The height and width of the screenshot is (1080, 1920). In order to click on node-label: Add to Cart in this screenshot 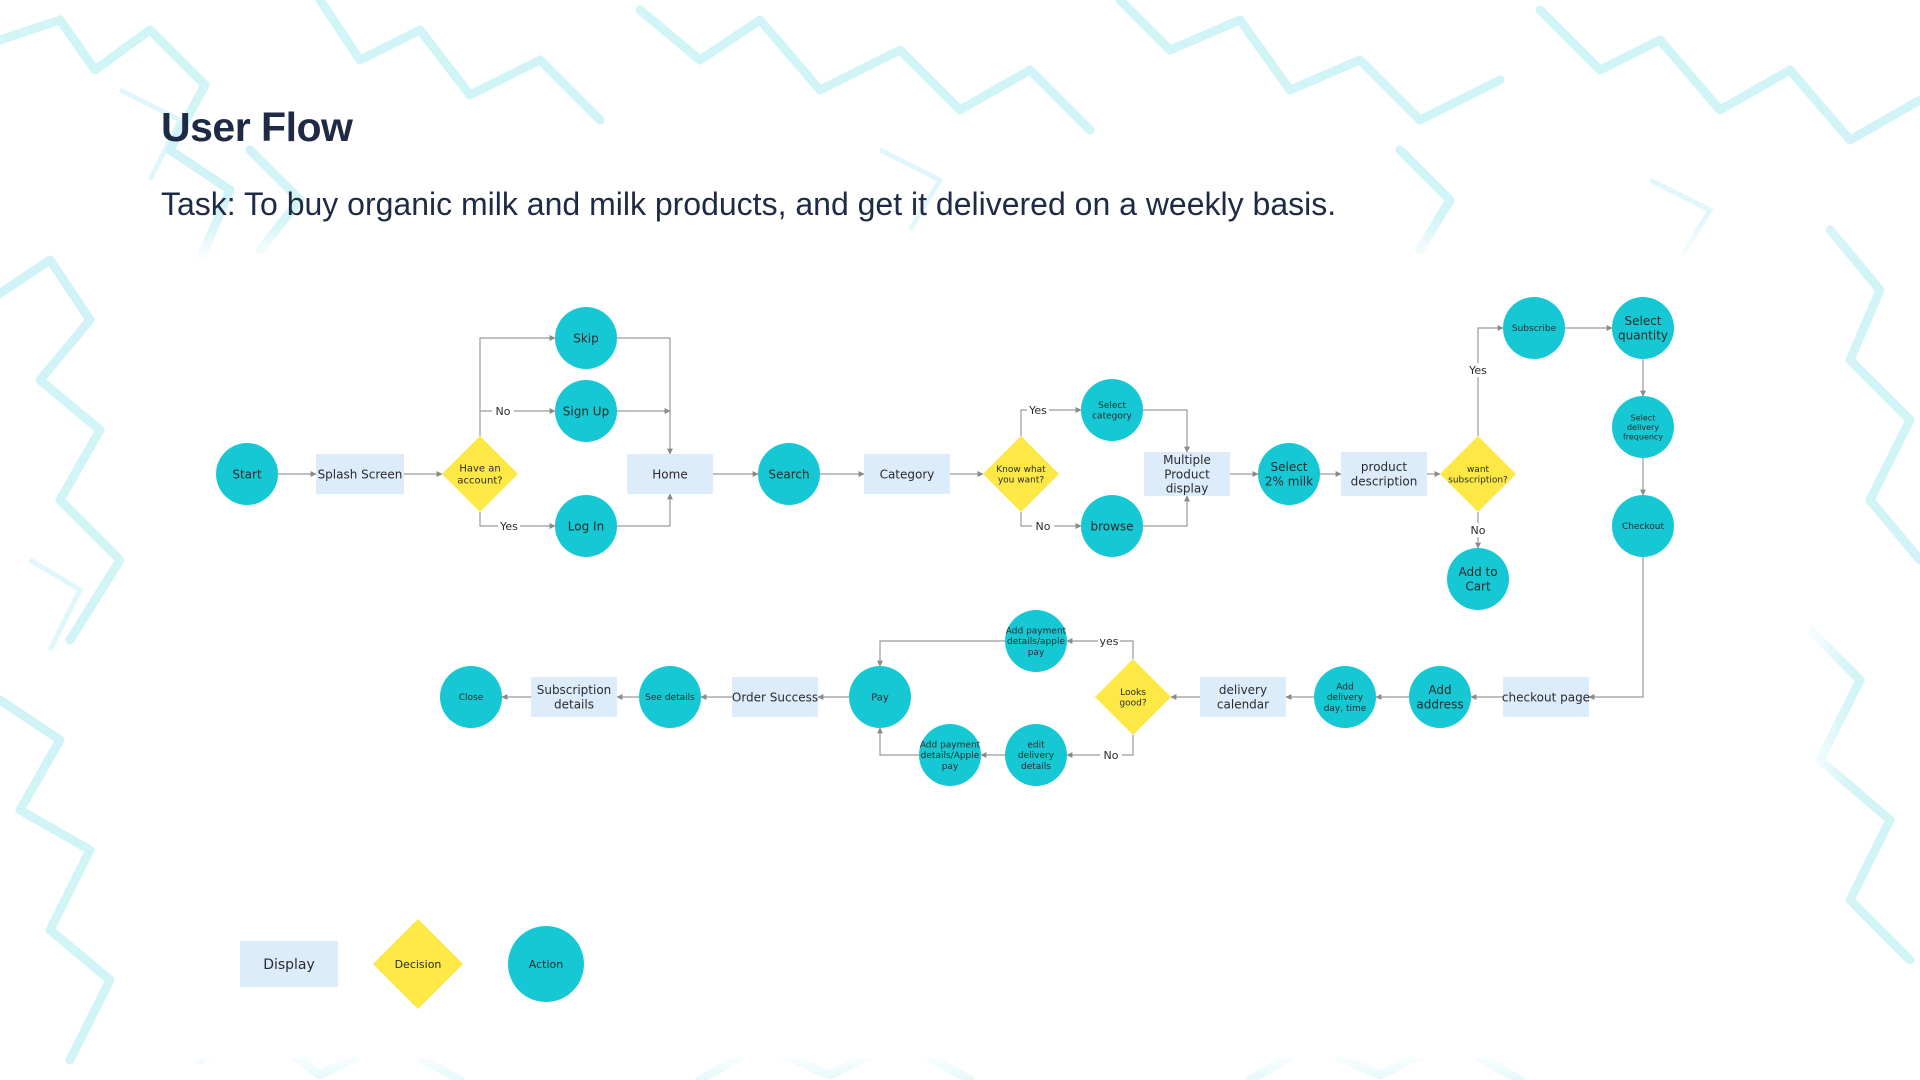, I will do `click(1477, 579)`.